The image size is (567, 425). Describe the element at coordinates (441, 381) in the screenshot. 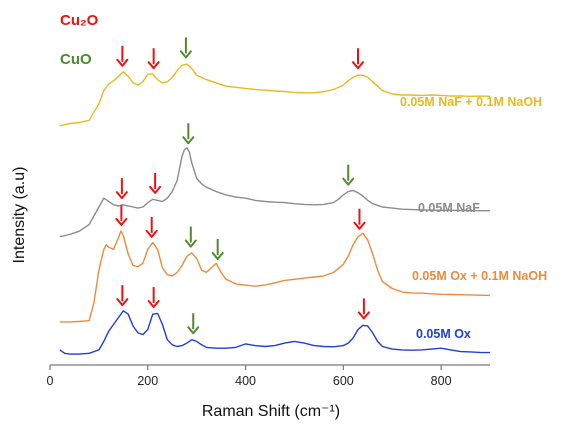

I see `x-tick-label-4: 800` at that location.